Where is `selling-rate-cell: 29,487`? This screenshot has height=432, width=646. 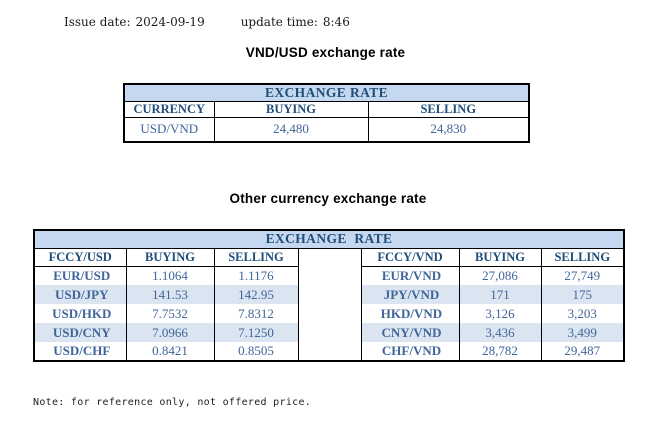 selling-rate-cell: 29,487 is located at coordinates (582, 351).